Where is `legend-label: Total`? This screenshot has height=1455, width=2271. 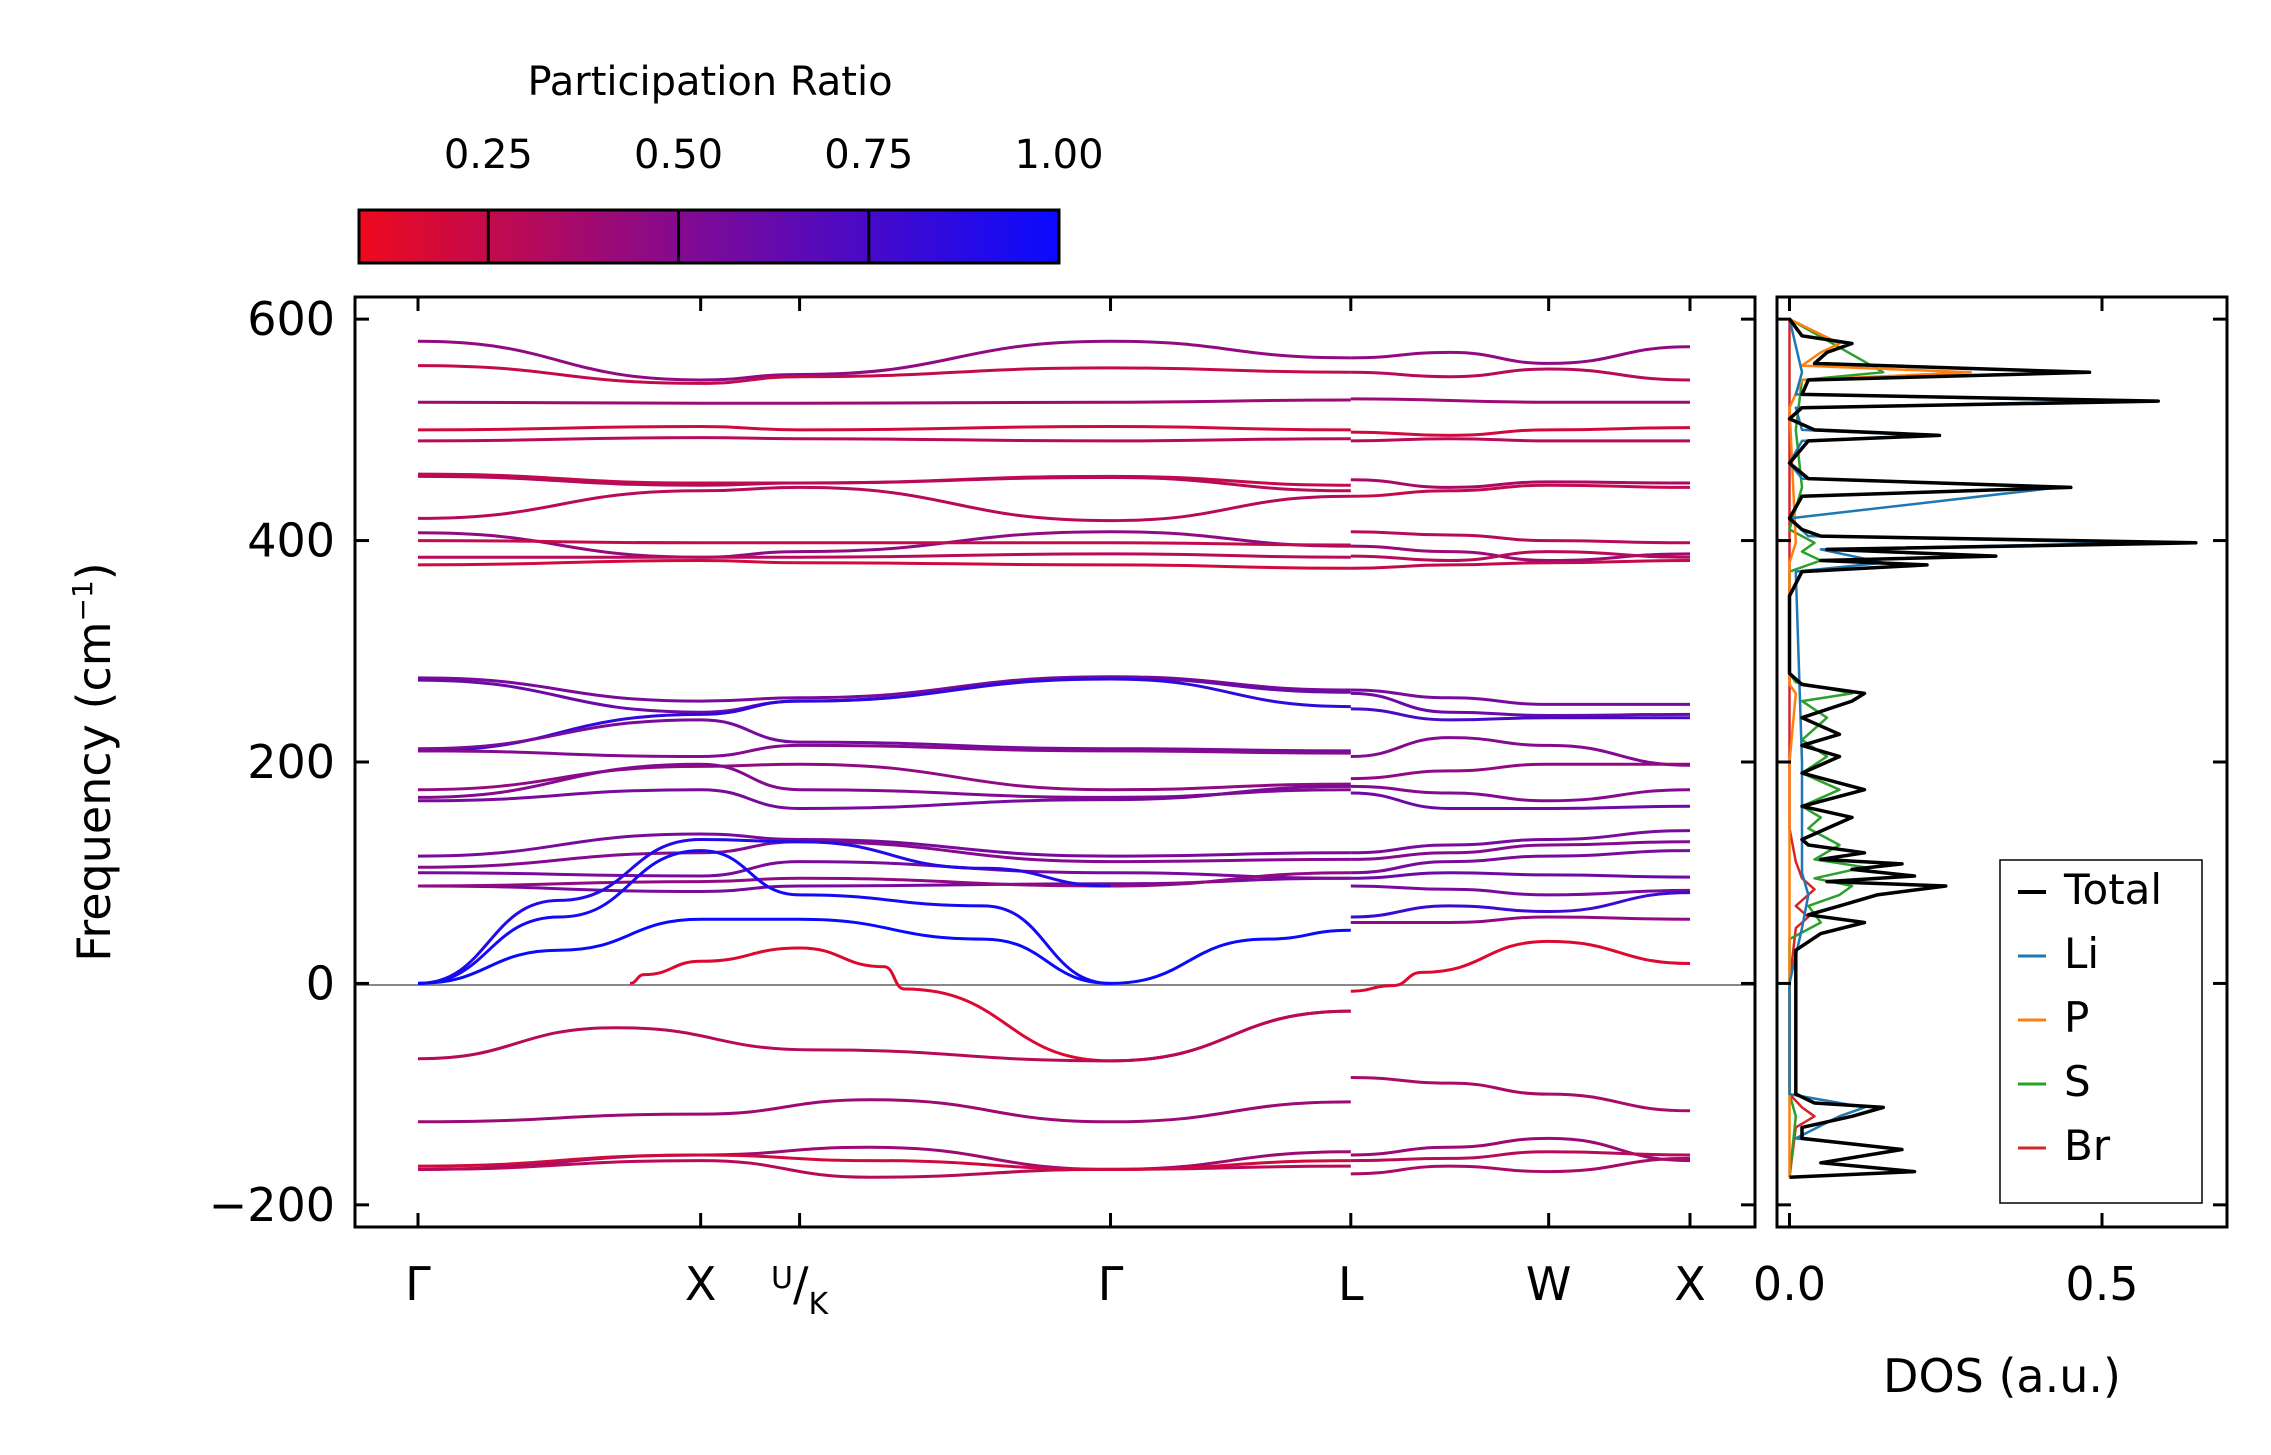 legend-label: Total is located at coordinates (2112, 889).